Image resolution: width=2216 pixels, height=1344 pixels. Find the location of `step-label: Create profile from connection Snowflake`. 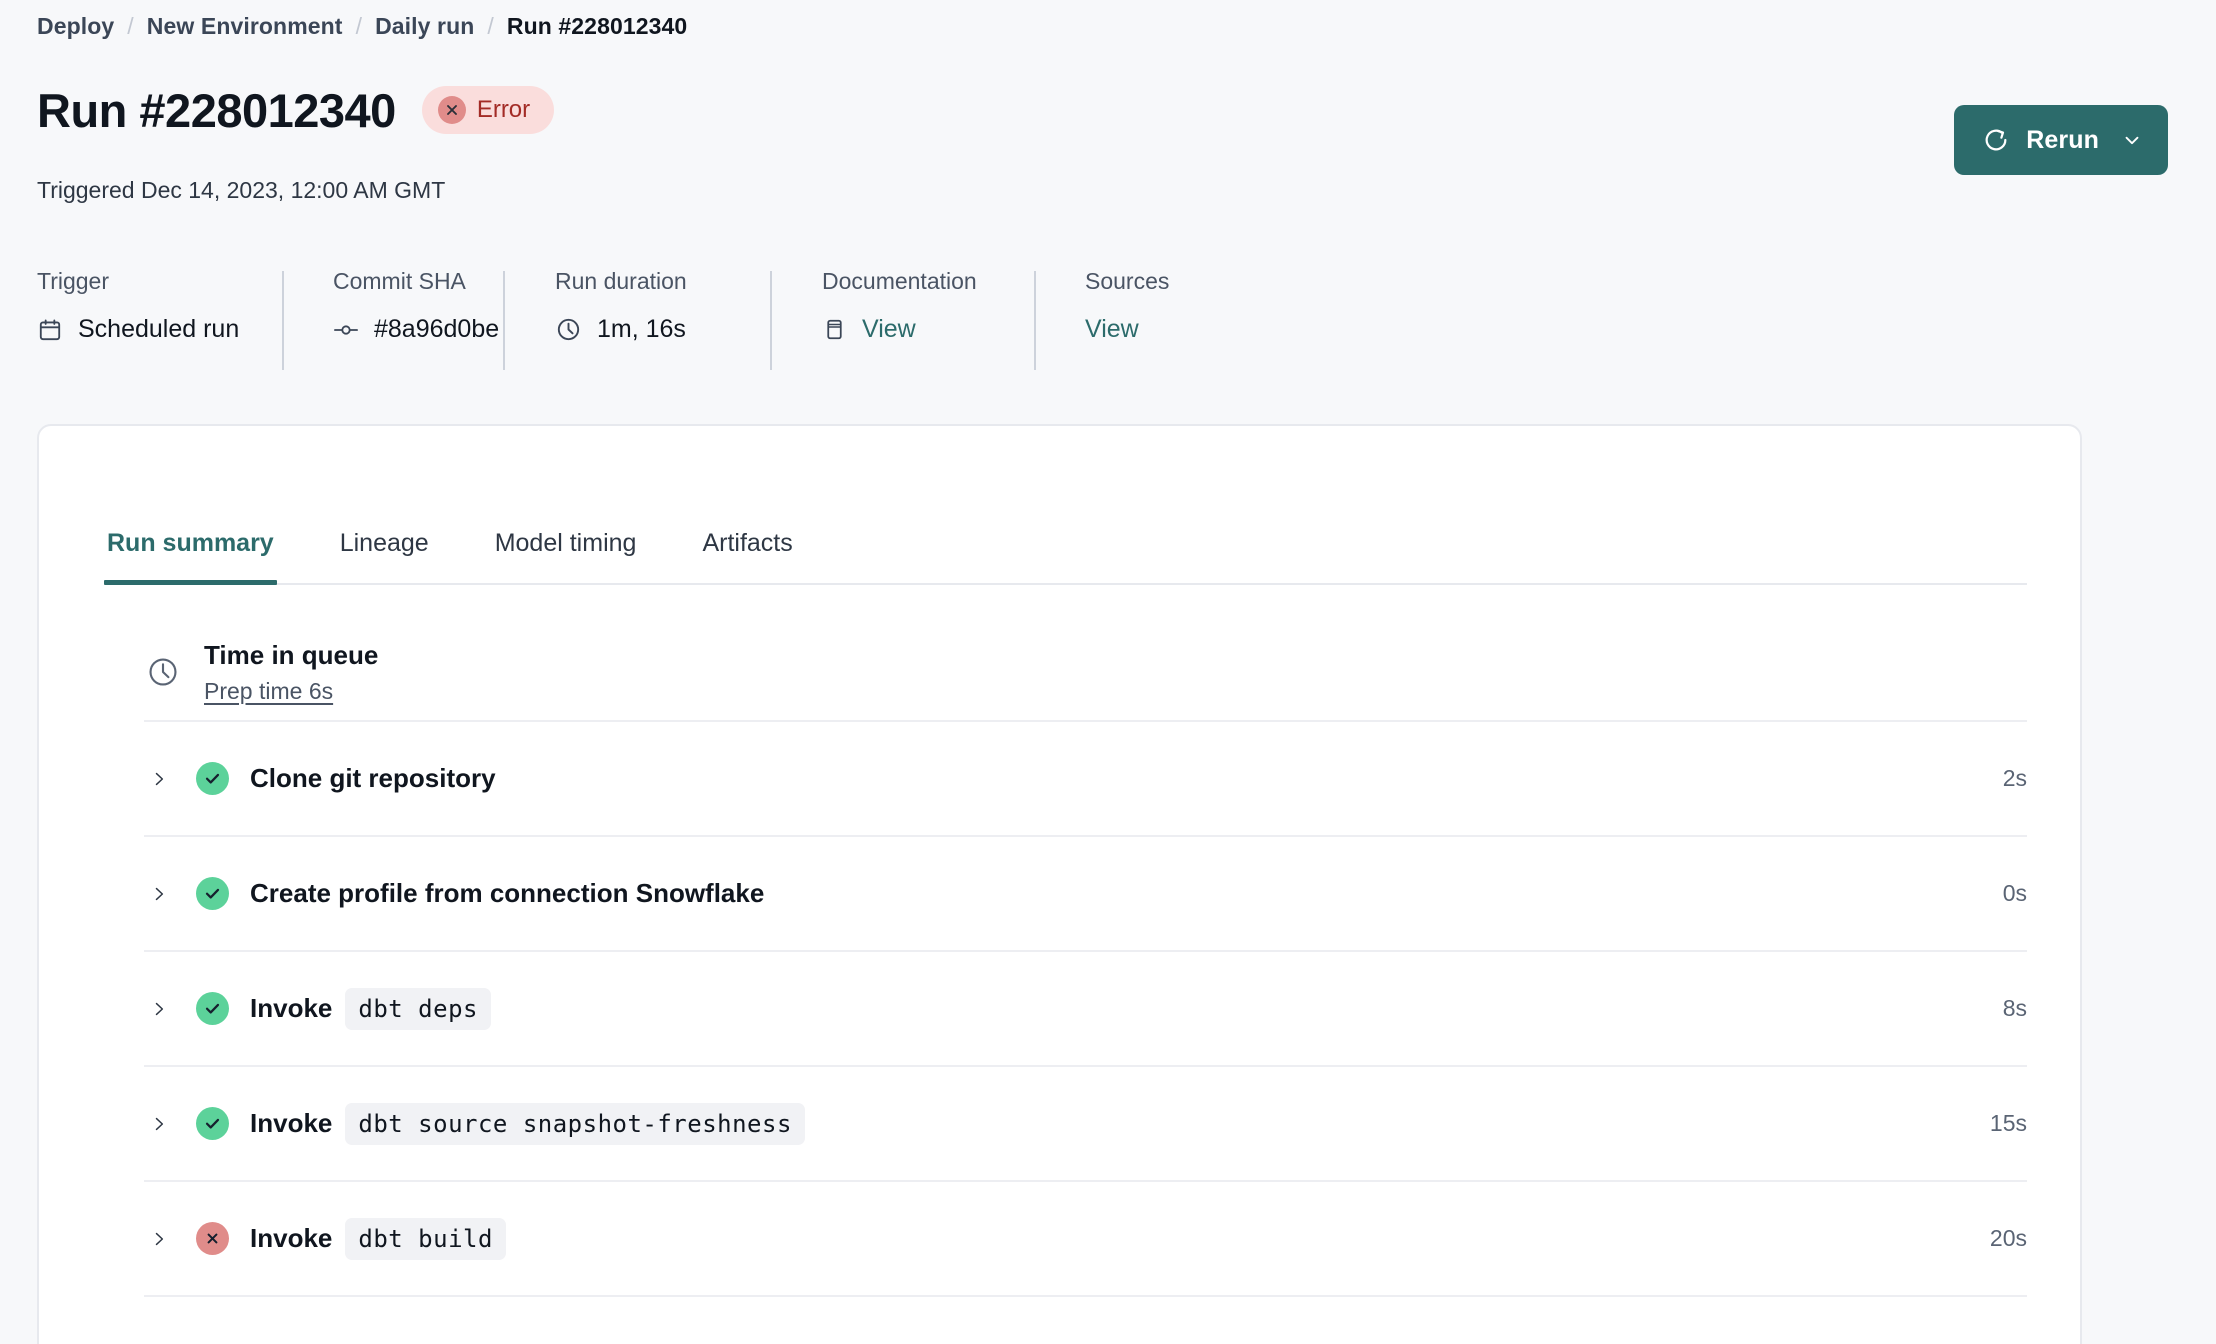

step-label: Create profile from connection Snowflake is located at coordinates (507, 893).